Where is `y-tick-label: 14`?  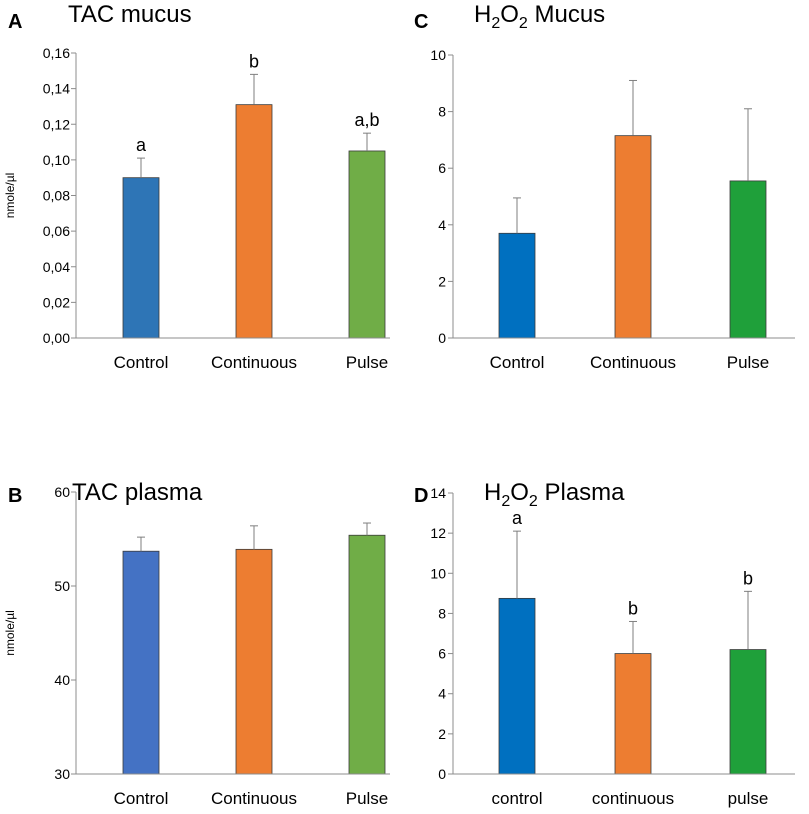 y-tick-label: 14 is located at coordinates (438, 493).